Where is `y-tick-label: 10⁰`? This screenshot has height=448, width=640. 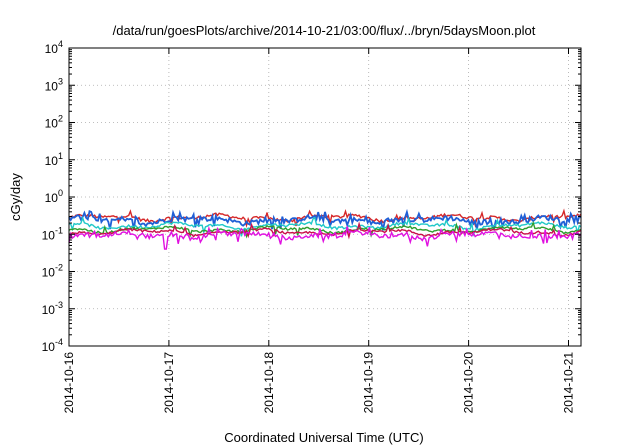 y-tick-label: 10⁰ is located at coordinates (54, 196).